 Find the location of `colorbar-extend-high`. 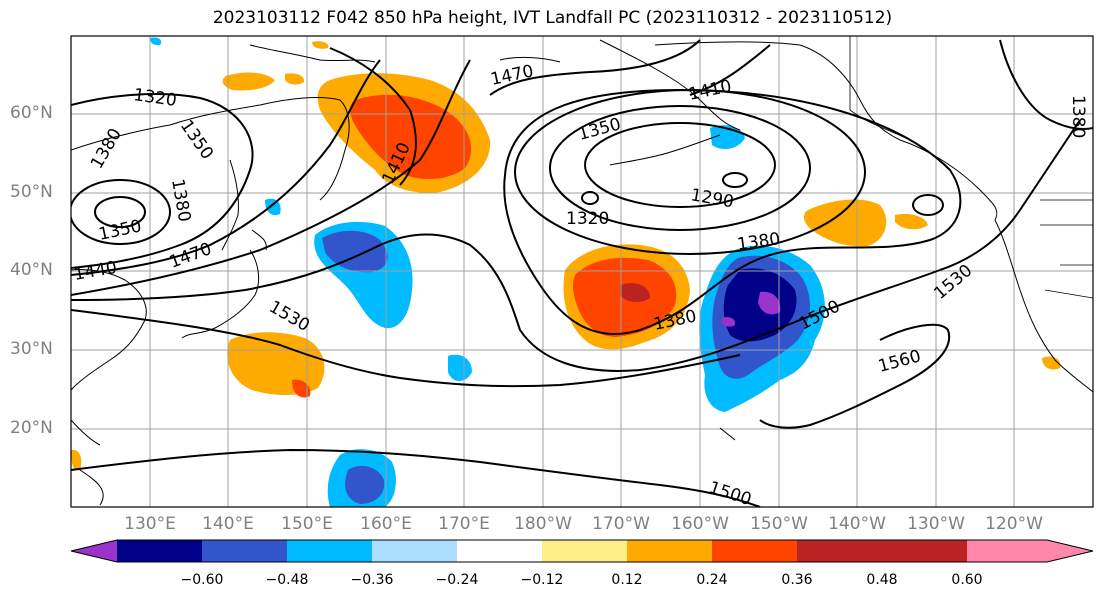

colorbar-extend-high is located at coordinates (1070, 551).